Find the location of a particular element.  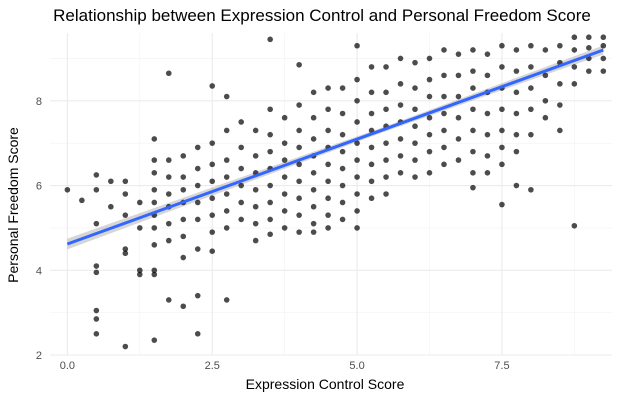

y-tick-label: 6 is located at coordinates (39, 187).